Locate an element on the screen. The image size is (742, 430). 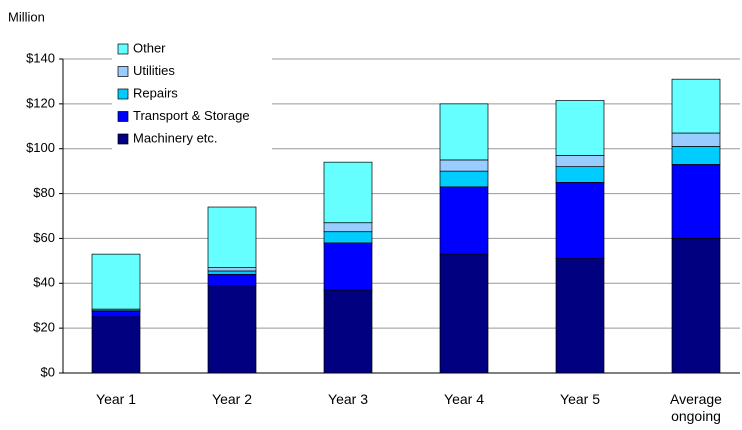
x-tick-label: Year 3 is located at coordinates (348, 399).